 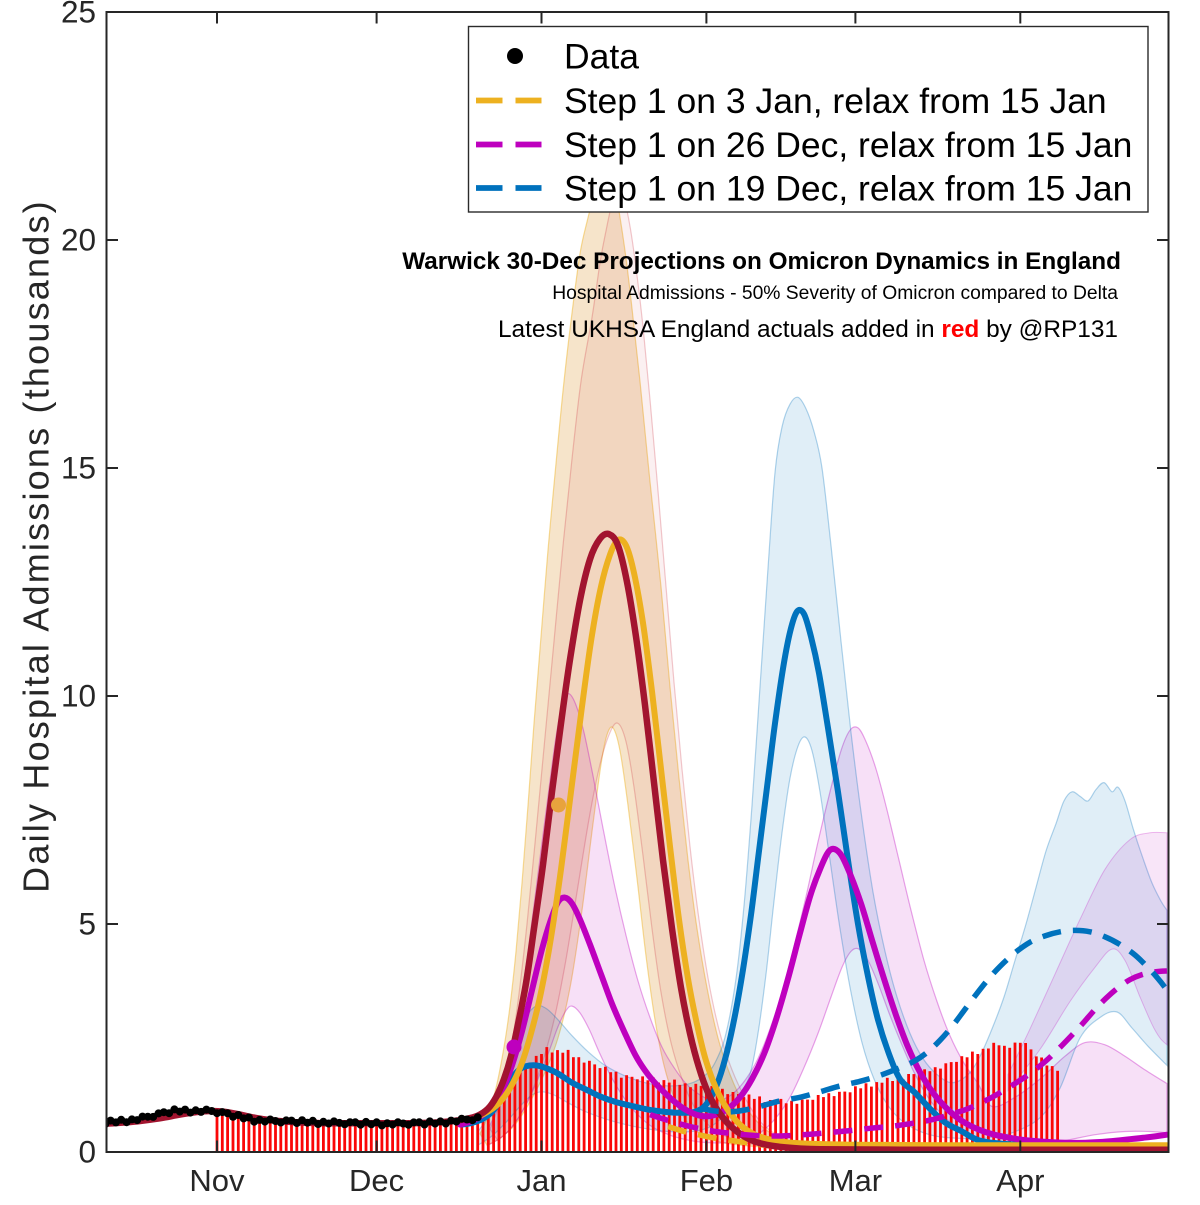 What do you see at coordinates (376, 1180) in the screenshot?
I see `svg-text: Dec` at bounding box center [376, 1180].